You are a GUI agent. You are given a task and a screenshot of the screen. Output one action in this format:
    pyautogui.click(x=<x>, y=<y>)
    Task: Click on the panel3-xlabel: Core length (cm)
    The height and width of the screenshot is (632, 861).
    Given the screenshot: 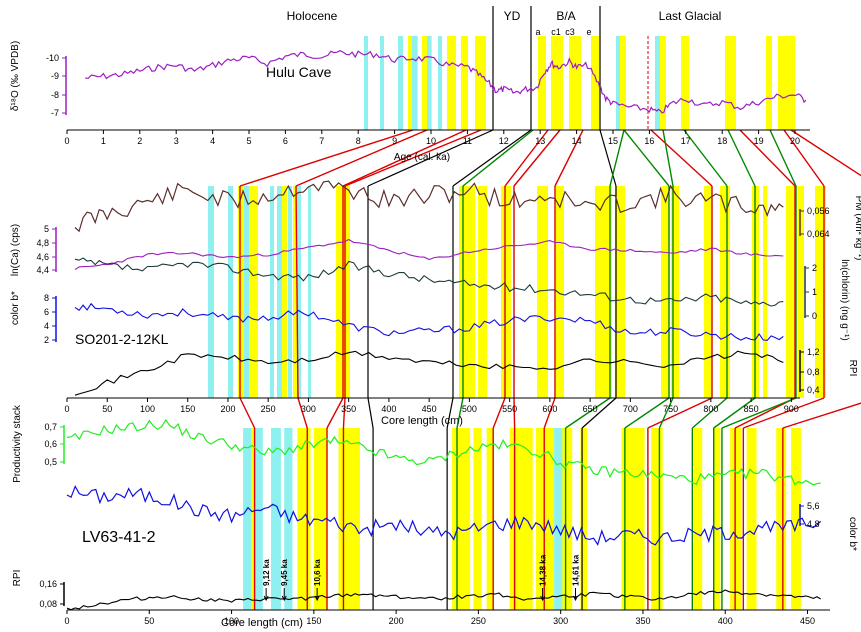 What is the action you would take?
    pyautogui.click(x=262, y=623)
    